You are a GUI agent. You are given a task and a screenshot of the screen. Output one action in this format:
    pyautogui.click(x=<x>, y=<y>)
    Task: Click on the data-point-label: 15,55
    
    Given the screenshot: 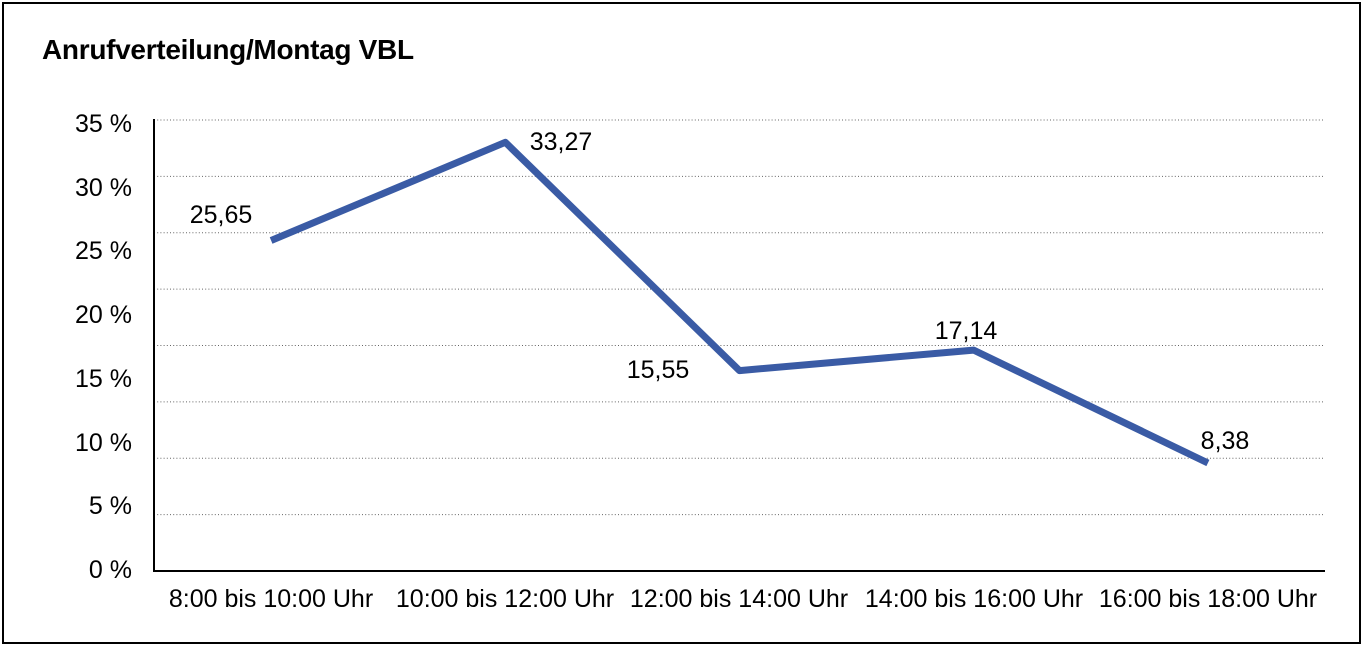 What is the action you would take?
    pyautogui.click(x=658, y=370)
    